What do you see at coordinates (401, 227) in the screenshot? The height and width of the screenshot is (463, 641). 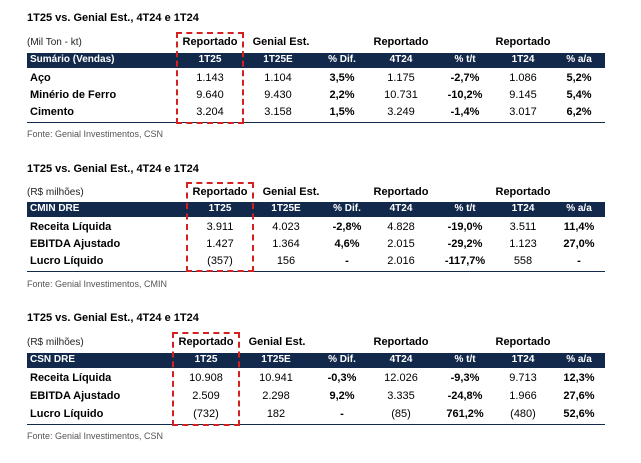 I see `cell: 4.828` at bounding box center [401, 227].